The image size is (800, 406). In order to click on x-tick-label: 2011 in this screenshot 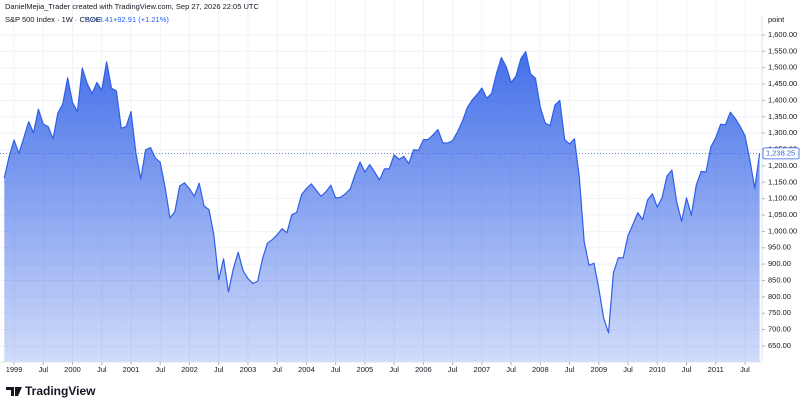, I will do `click(716, 369)`.